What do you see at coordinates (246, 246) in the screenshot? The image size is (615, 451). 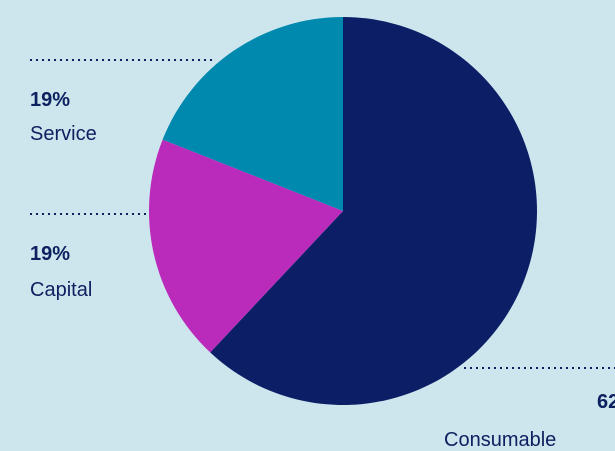 I see `pie-slice-capital` at bounding box center [246, 246].